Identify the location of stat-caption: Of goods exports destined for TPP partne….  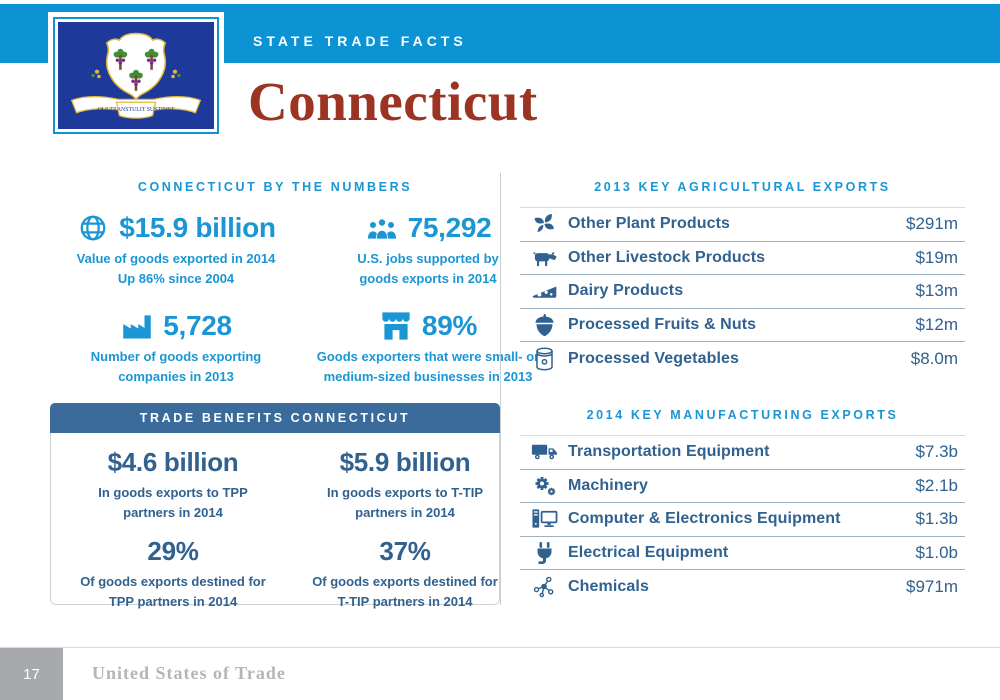
(173, 591).